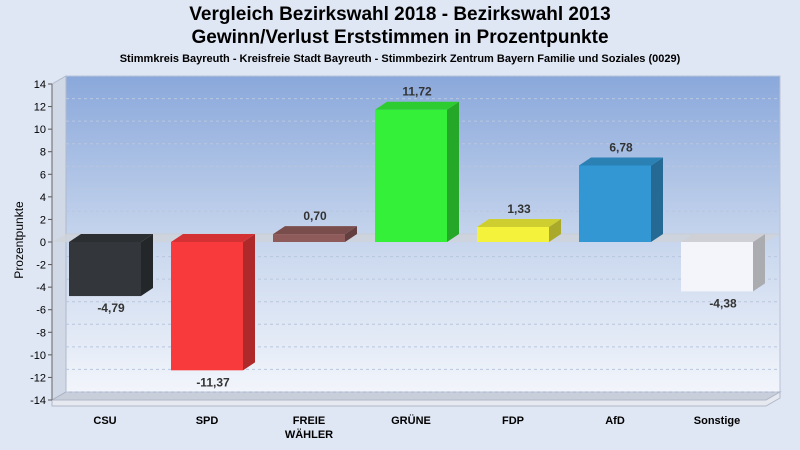 This screenshot has width=800, height=450. Describe the element at coordinates (38, 356) in the screenshot. I see `y-tick-label: -10` at that location.